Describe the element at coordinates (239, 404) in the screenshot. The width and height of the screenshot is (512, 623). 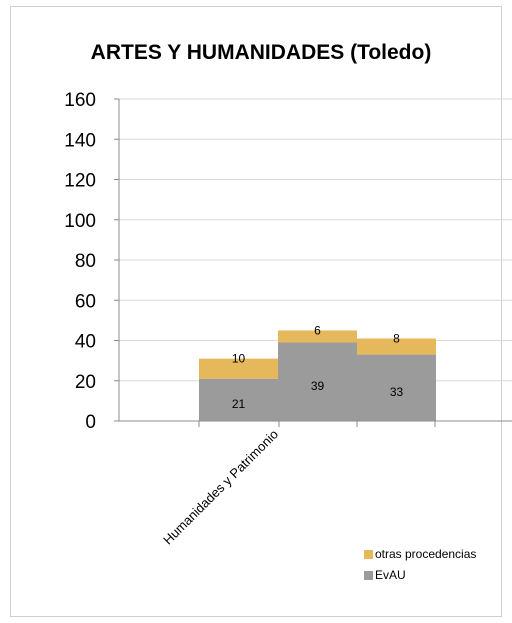
I see `data-label-evau: 21` at that location.